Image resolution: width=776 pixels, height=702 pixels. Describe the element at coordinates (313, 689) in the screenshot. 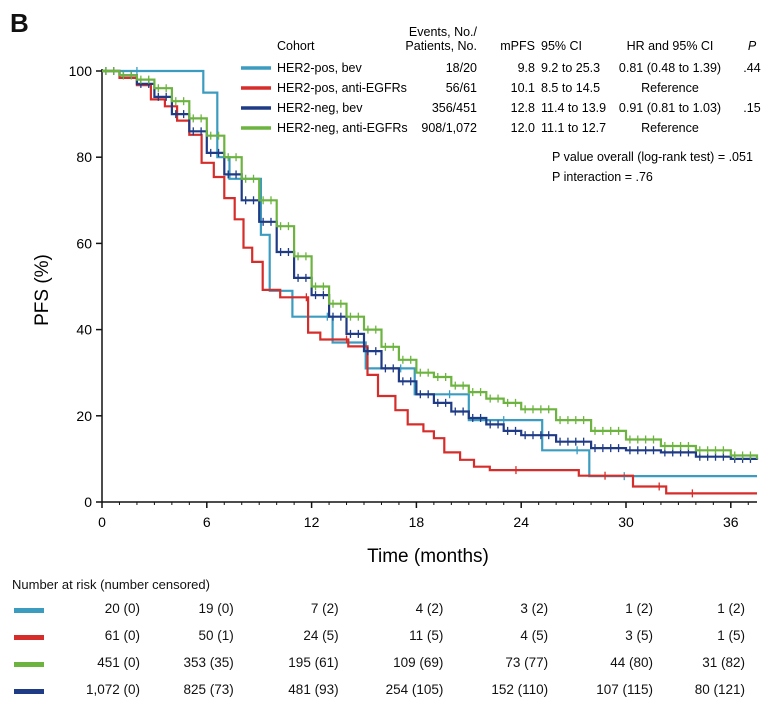

I see `risk-cell: 481 (93)` at that location.